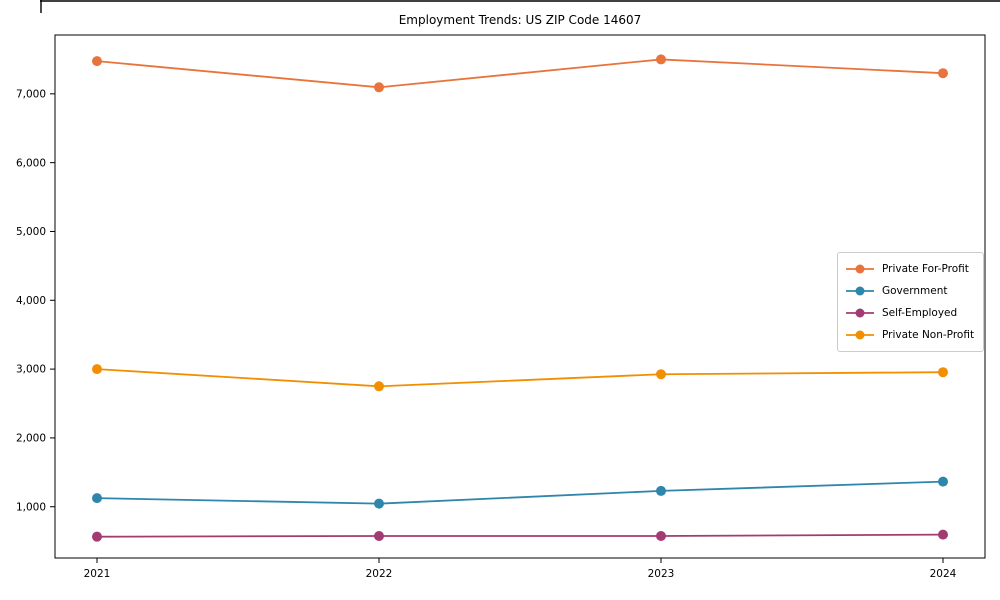 This screenshot has width=1000, height=600. Describe the element at coordinates (97, 498) in the screenshot. I see `data-point-government-2021` at that location.